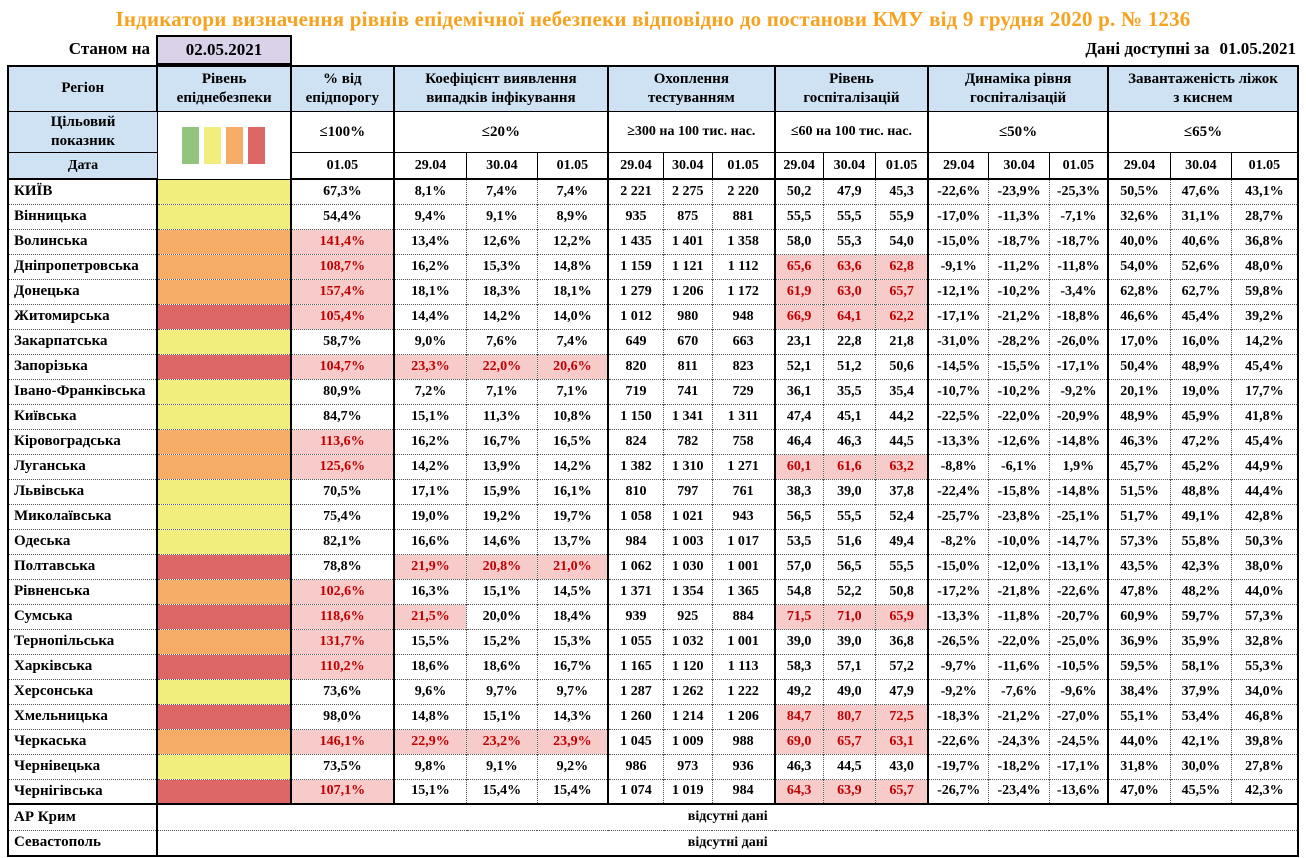 This screenshot has width=1306, height=858. I want to click on data-cell: 65,9, so click(902, 616).